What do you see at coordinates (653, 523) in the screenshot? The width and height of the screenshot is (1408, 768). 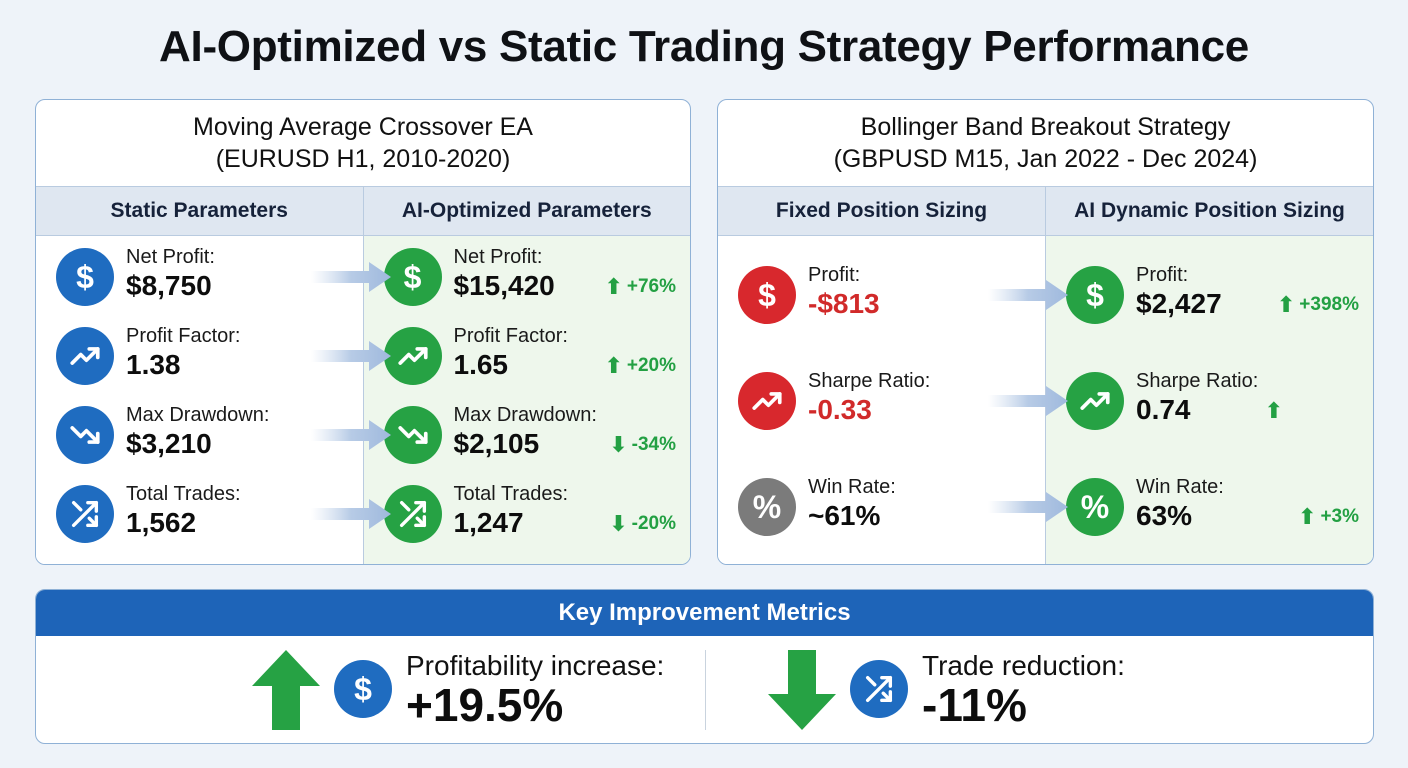 I see `metric-change-value: -20%` at bounding box center [653, 523].